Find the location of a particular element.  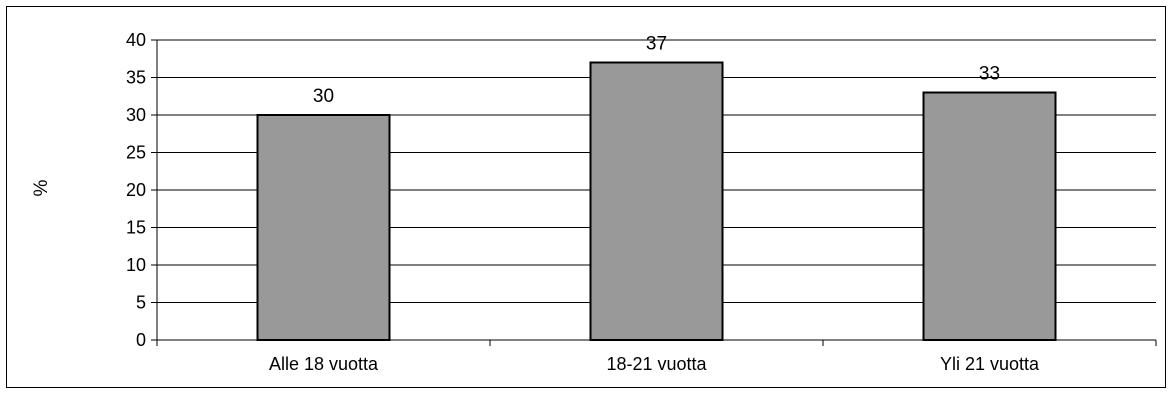

data-label: 37 is located at coordinates (656, 44).